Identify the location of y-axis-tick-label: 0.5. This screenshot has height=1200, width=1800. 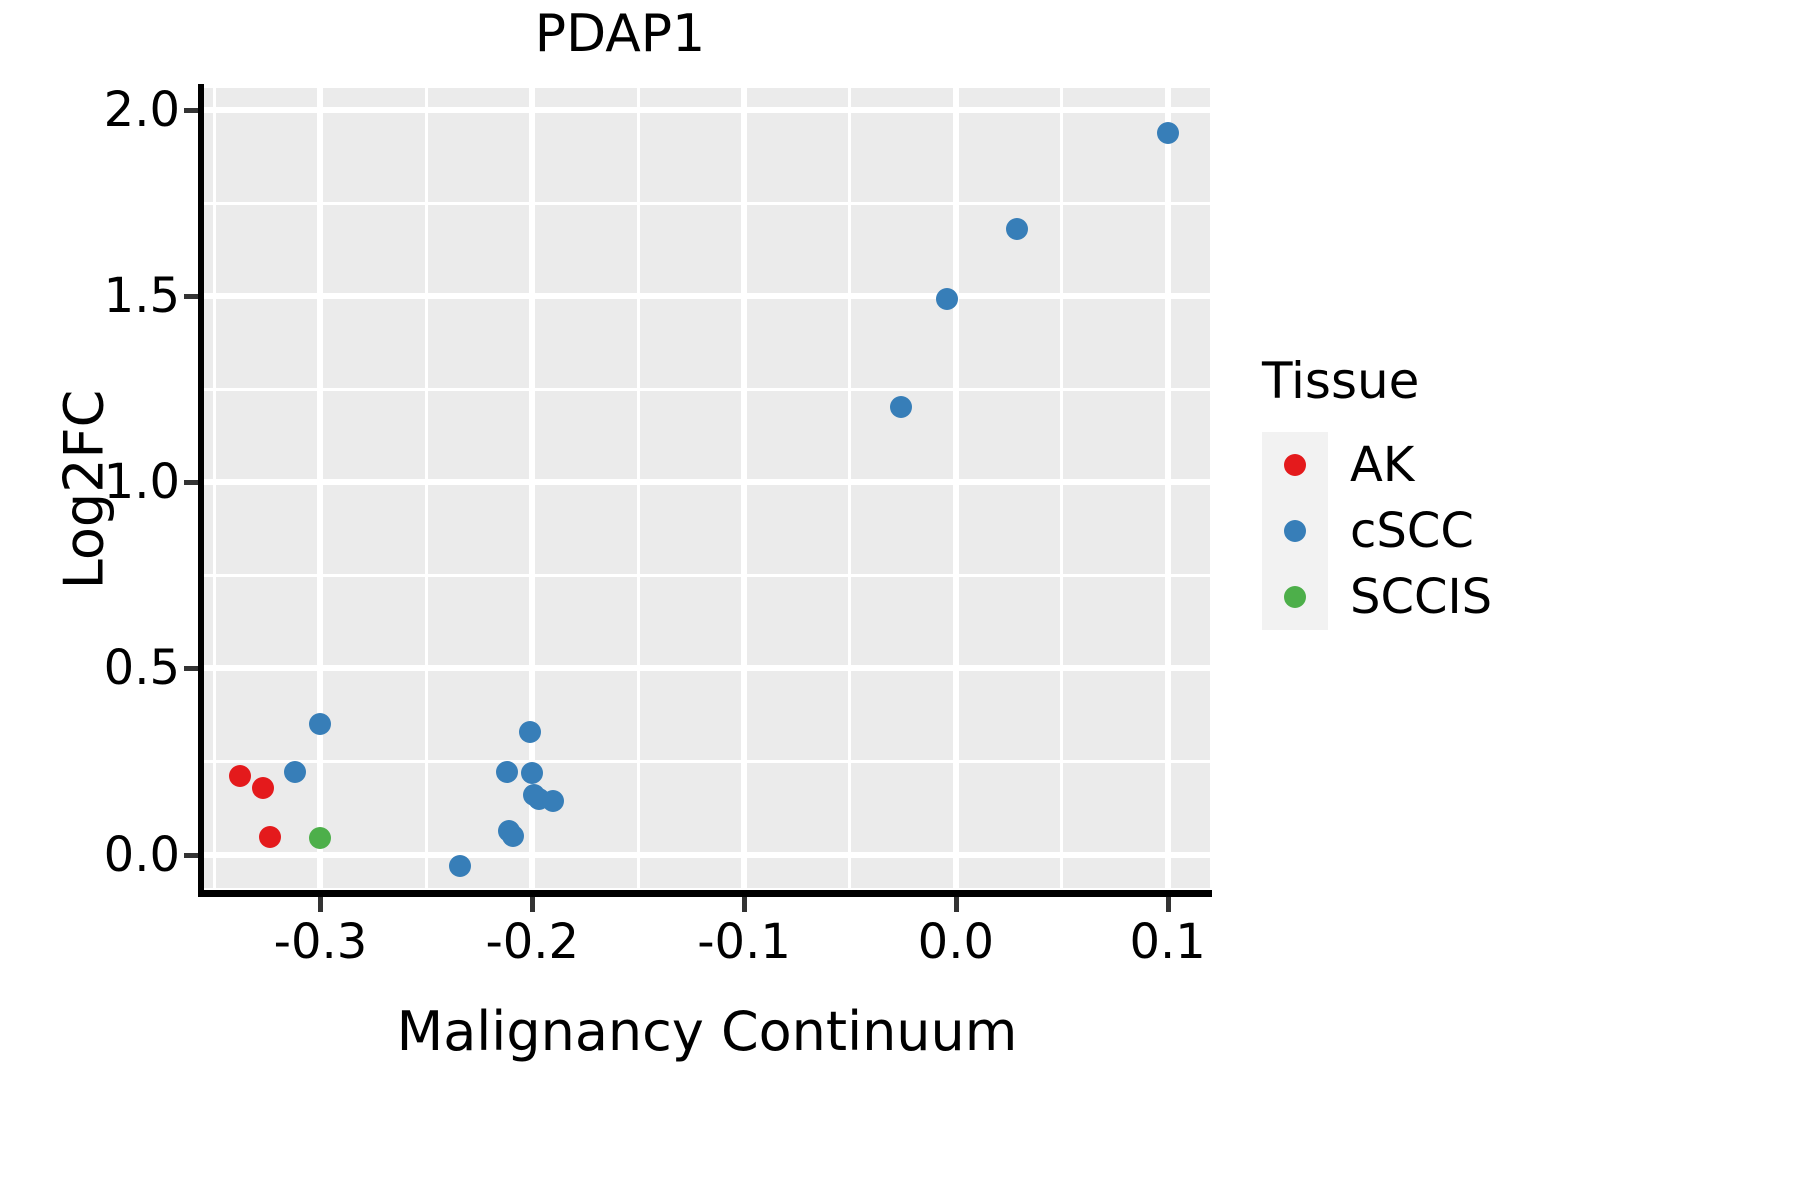
(141, 668).